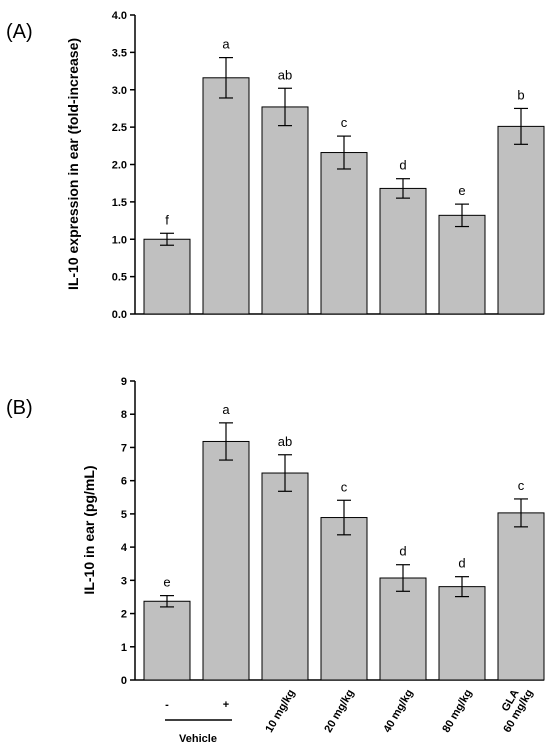 The height and width of the screenshot is (754, 550). Describe the element at coordinates (124, 515) in the screenshot. I see `panel-b-y-tick-label: 5` at that location.